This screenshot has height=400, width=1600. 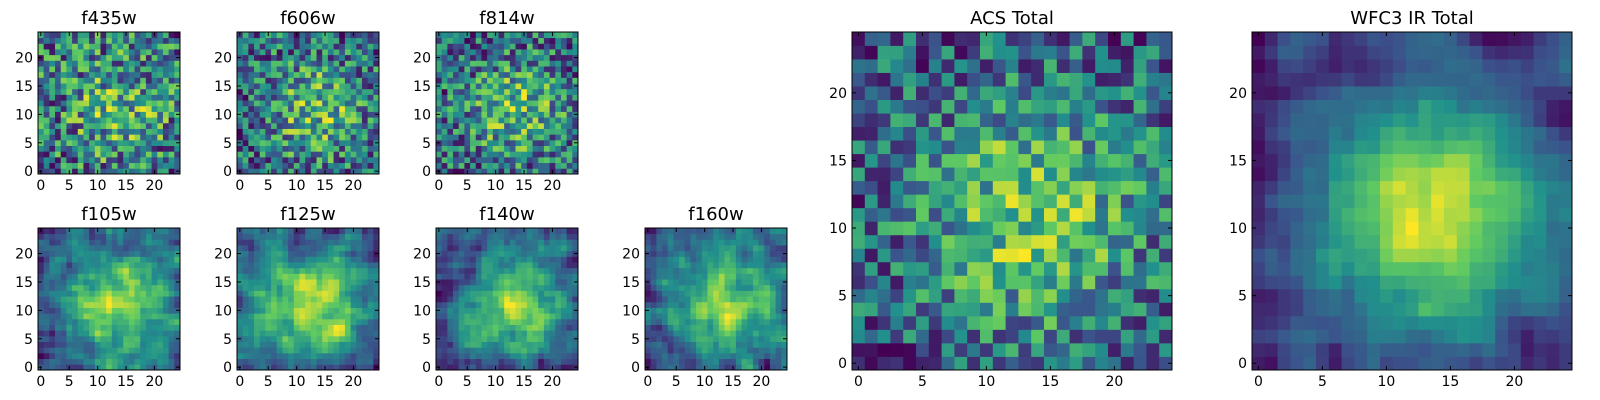 I want to click on title-f125w: f125w, so click(x=307, y=214).